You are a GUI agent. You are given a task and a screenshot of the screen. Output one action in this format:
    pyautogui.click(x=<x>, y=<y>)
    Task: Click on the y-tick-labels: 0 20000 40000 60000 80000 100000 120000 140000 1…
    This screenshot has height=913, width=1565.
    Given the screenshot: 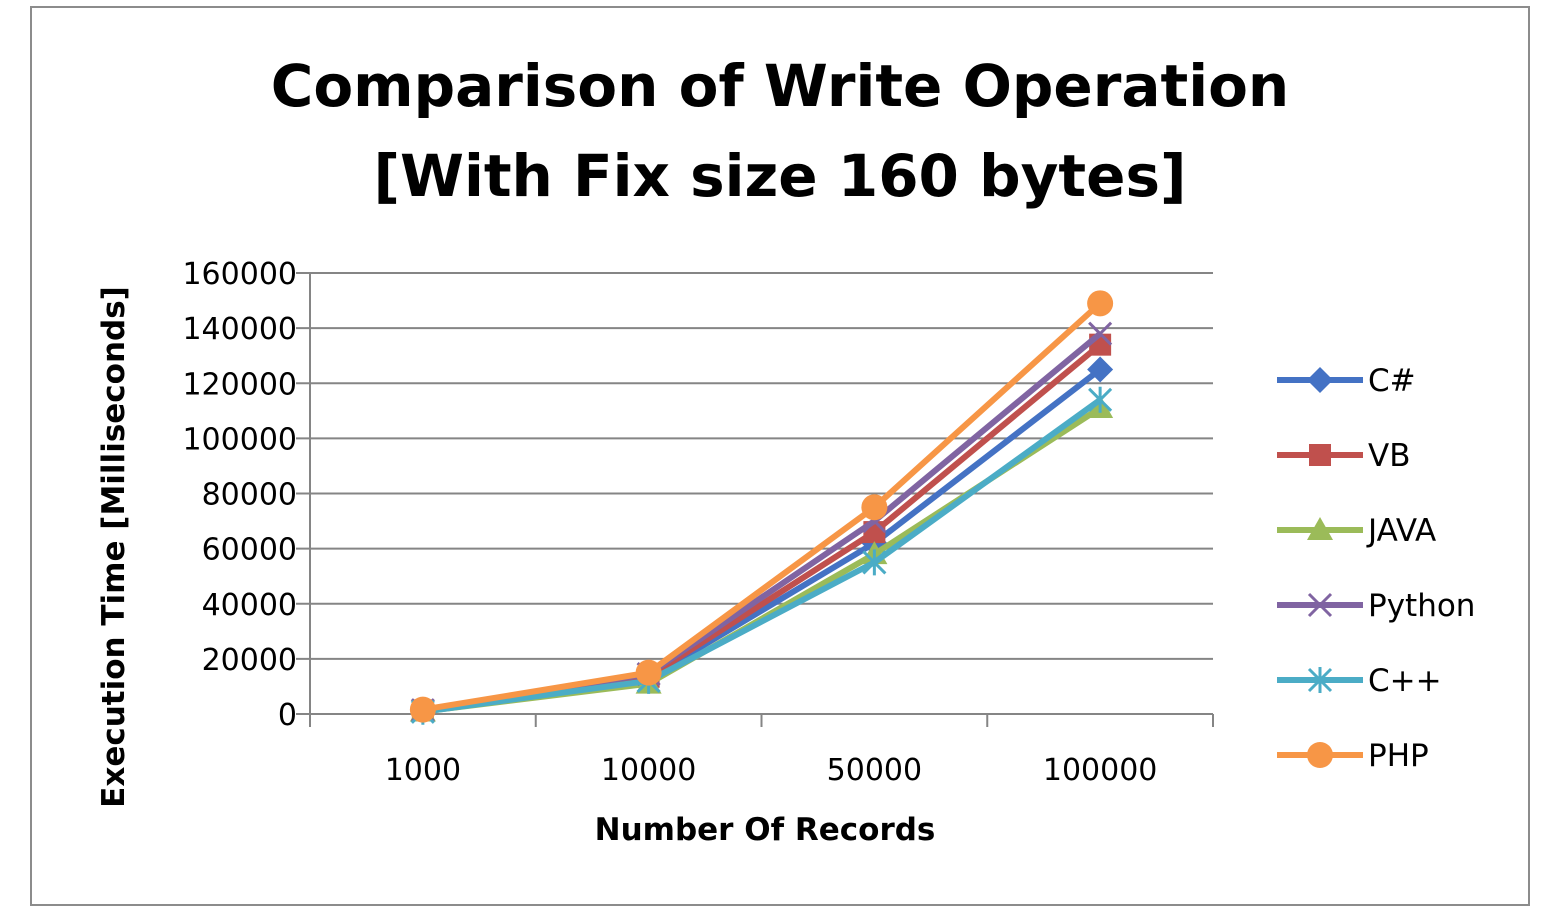 What is the action you would take?
    pyautogui.click(x=239, y=495)
    